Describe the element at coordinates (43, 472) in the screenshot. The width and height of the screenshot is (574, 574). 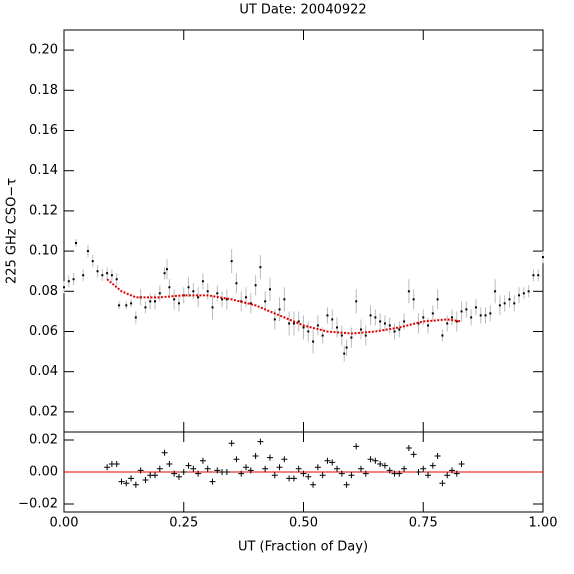
I see `y-tick-label: 0.00` at that location.